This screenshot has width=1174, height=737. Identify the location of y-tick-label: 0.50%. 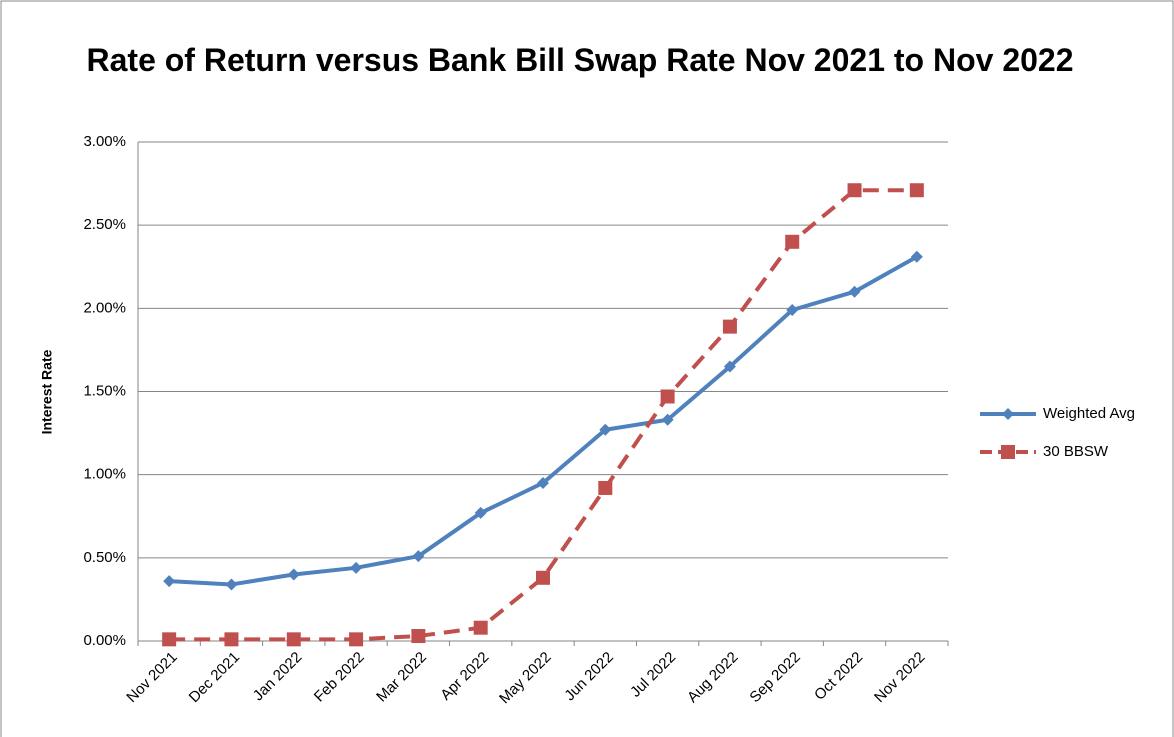
(104, 557).